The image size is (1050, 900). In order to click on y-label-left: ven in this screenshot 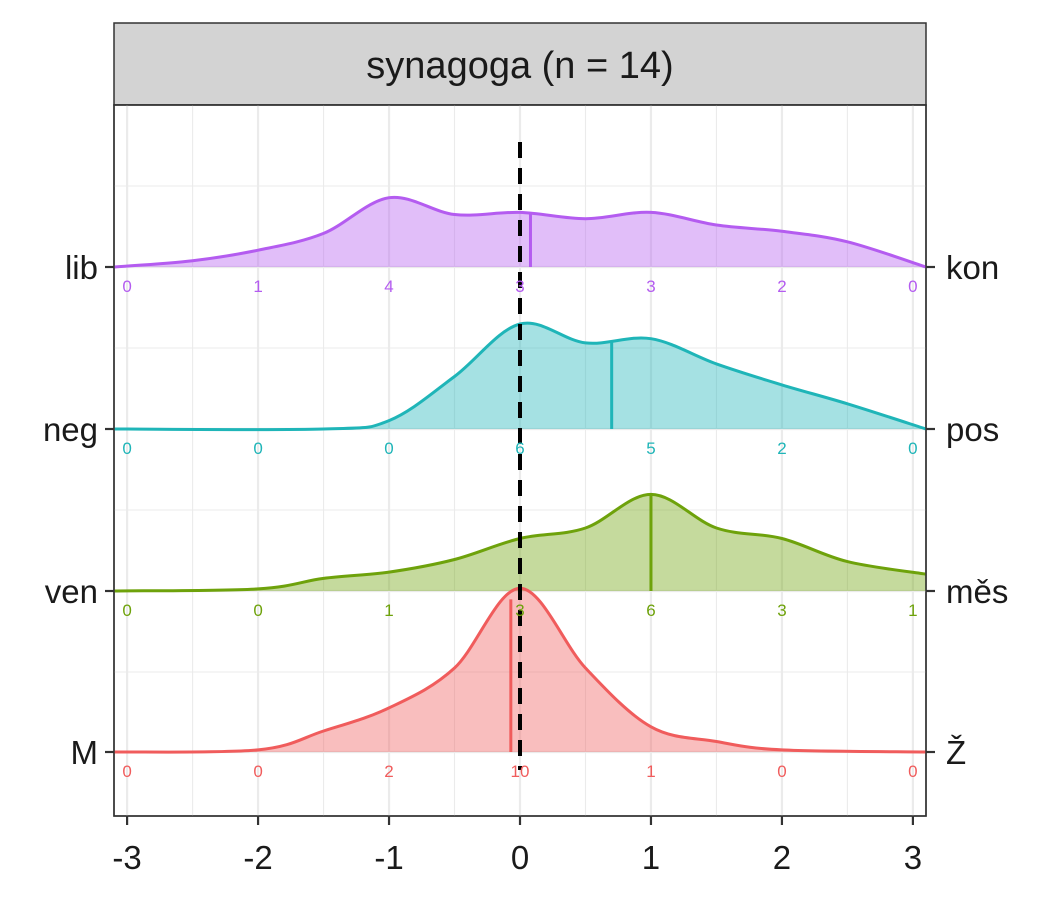, I will do `click(71, 591)`.